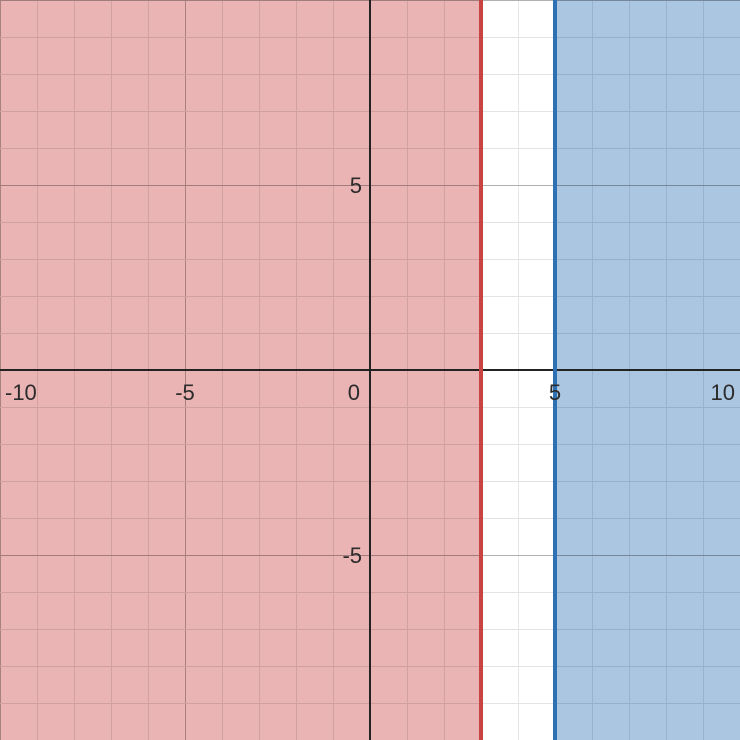 Image resolution: width=740 pixels, height=740 pixels. What do you see at coordinates (185, 392) in the screenshot?
I see `x-tick-label: -5` at bounding box center [185, 392].